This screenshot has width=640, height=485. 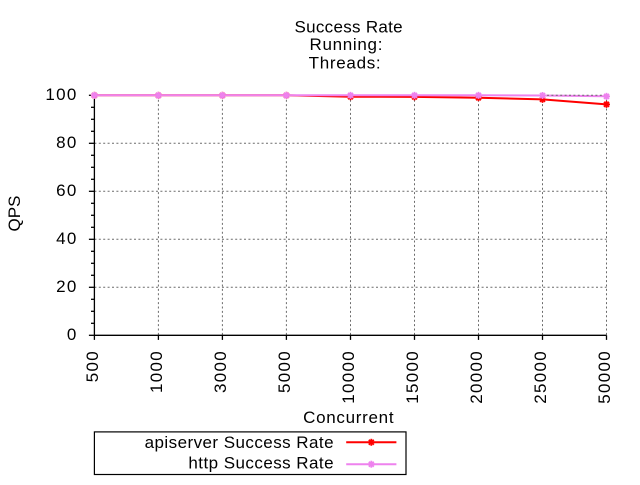 I want to click on svg-text: 60, so click(x=67, y=190).